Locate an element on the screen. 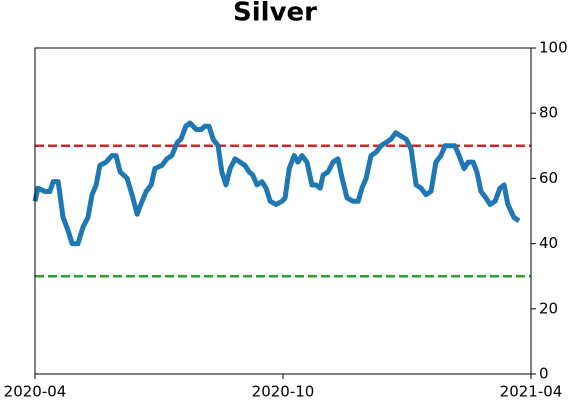 The width and height of the screenshot is (571, 406). chart-title: Silver is located at coordinates (275, 14).